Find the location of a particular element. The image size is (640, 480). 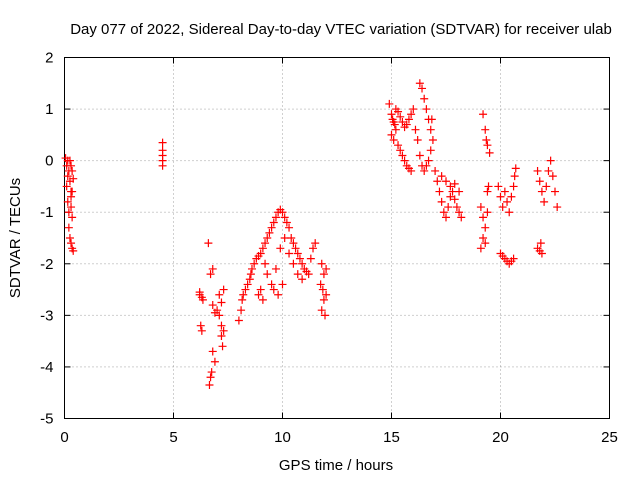

x-tick-label: 5 is located at coordinates (173, 437).